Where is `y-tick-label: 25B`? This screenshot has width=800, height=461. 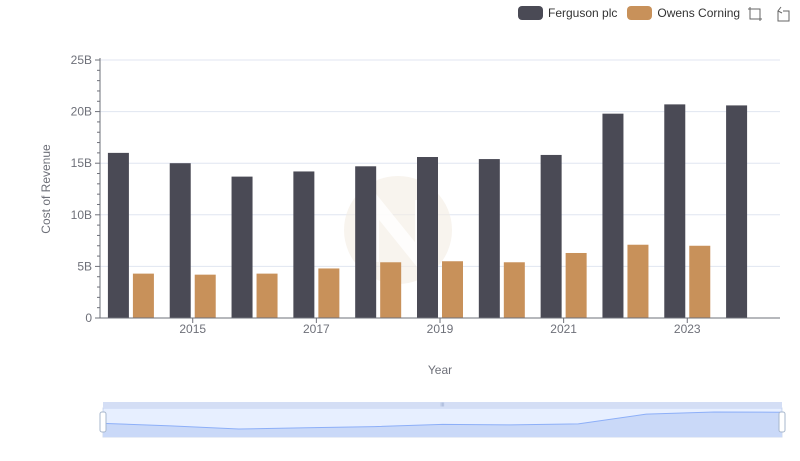
y-tick-label: 25B is located at coordinates (81, 60).